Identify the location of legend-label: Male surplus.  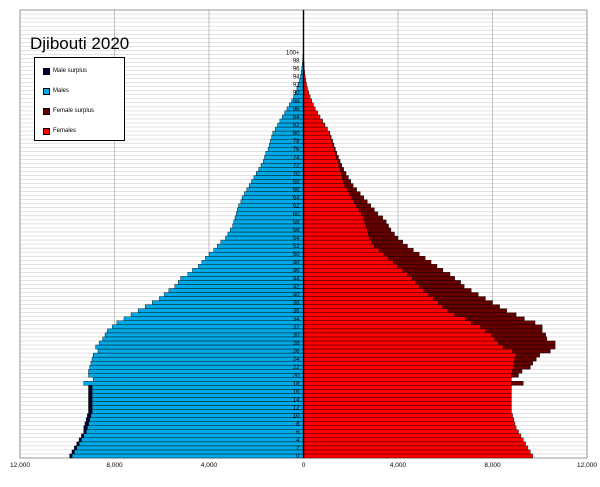
(70, 71).